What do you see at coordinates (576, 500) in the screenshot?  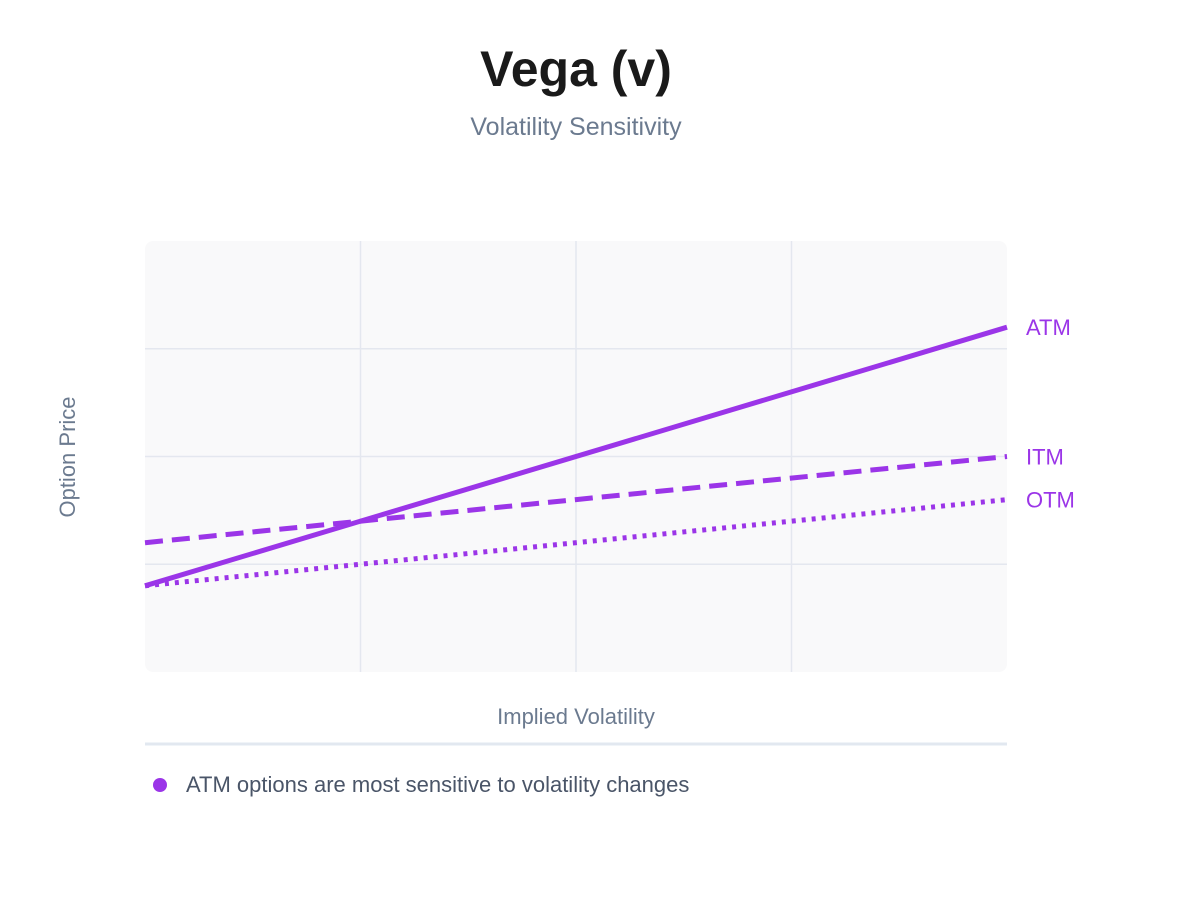 I see `series-line-itm` at bounding box center [576, 500].